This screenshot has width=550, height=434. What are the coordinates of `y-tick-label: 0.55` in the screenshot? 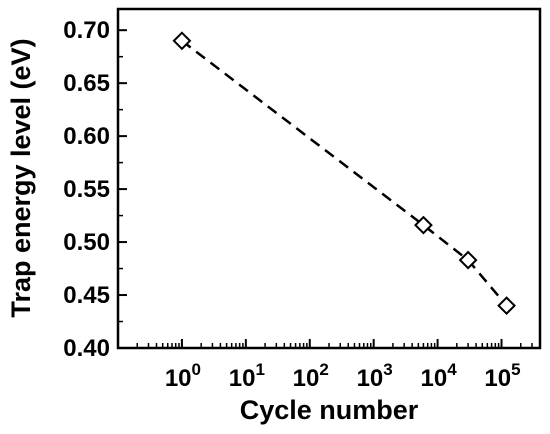 It's located at (86, 189).